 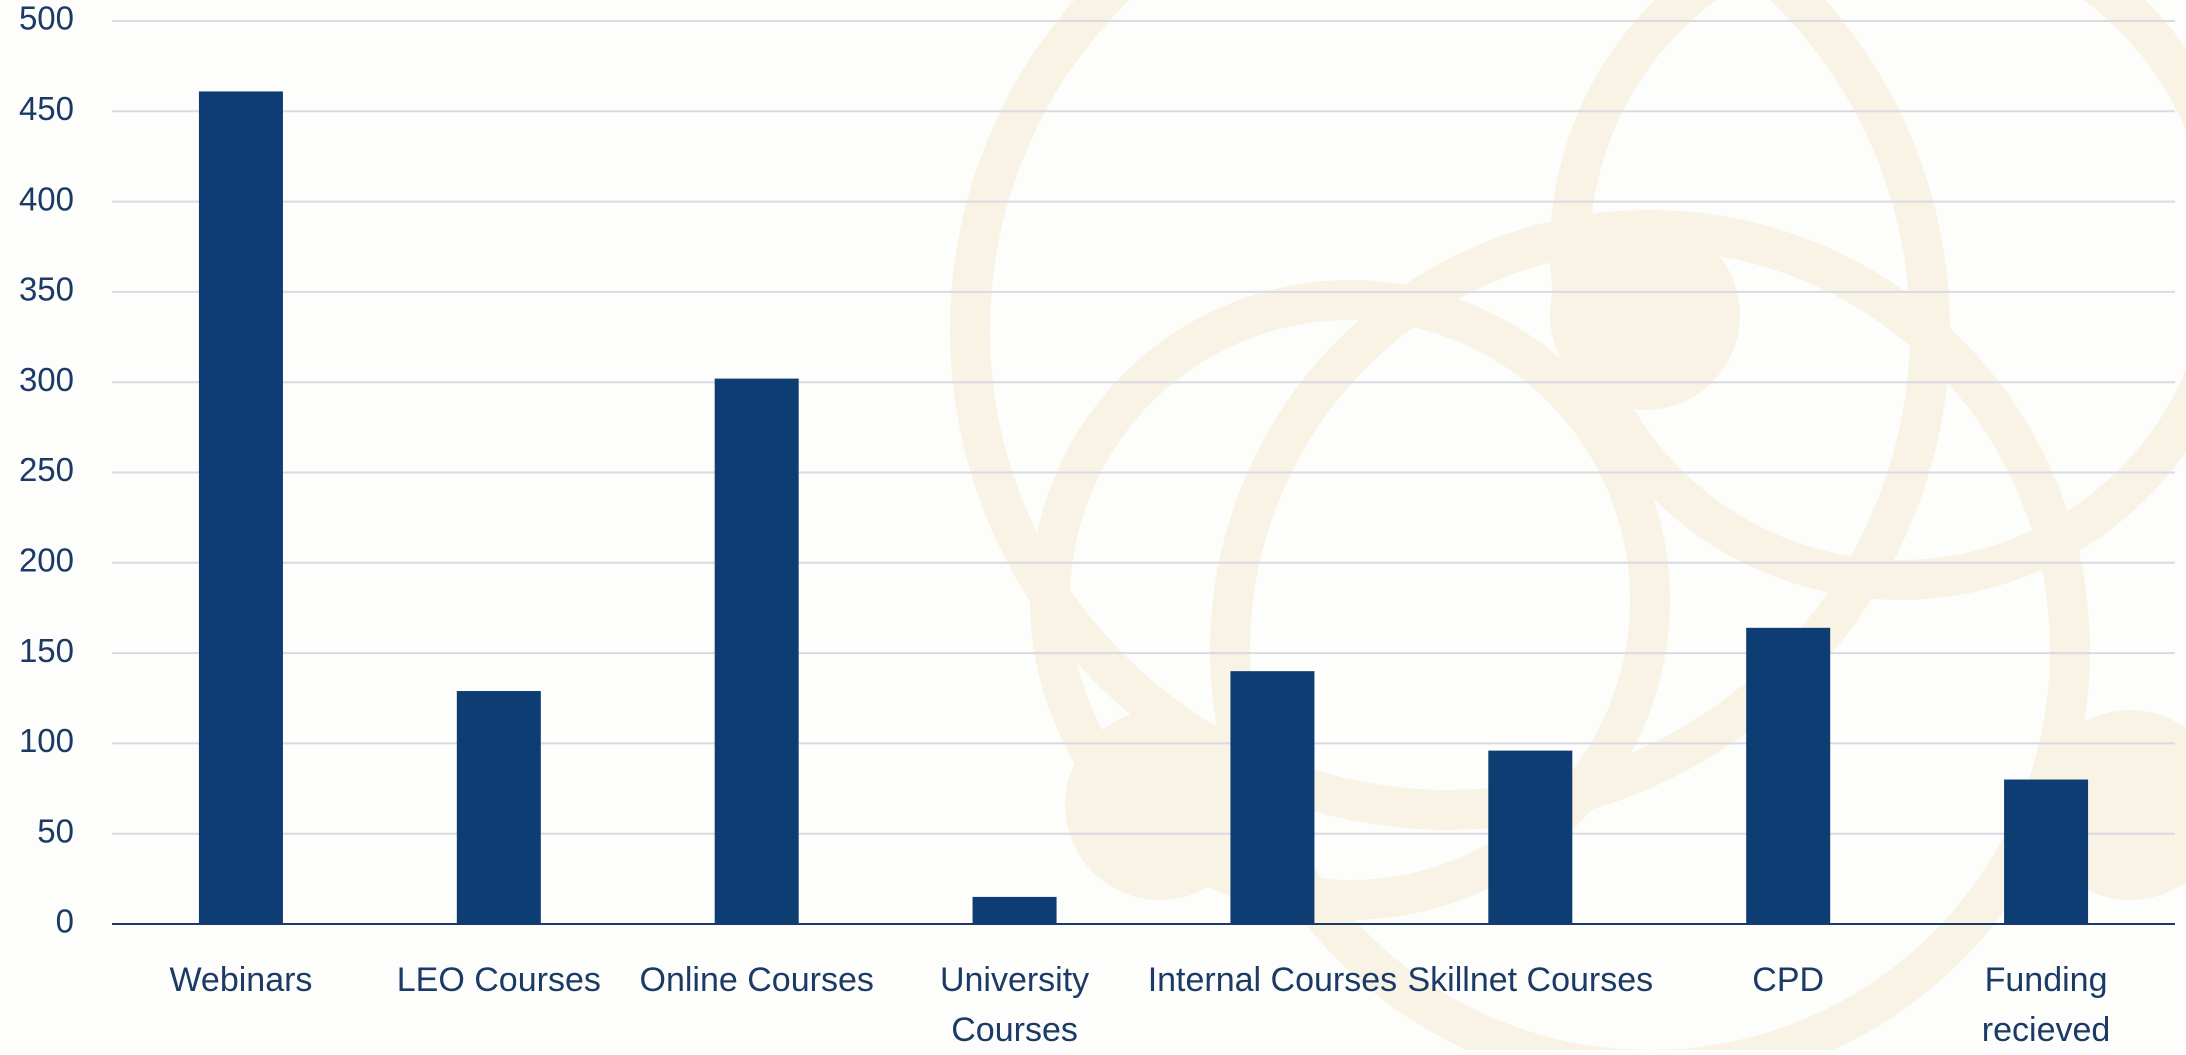 I want to click on y-tick-label: 0, so click(x=65, y=921).